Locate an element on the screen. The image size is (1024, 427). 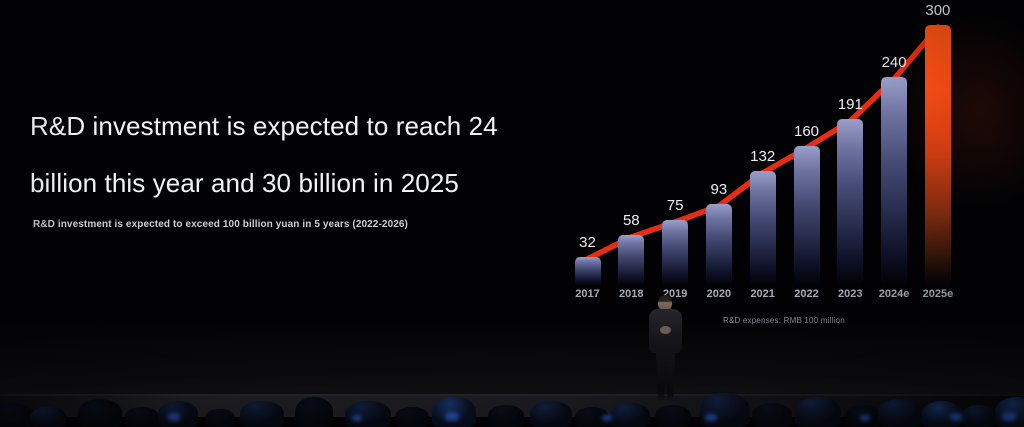
bar-value-label: 160 is located at coordinates (806, 131).